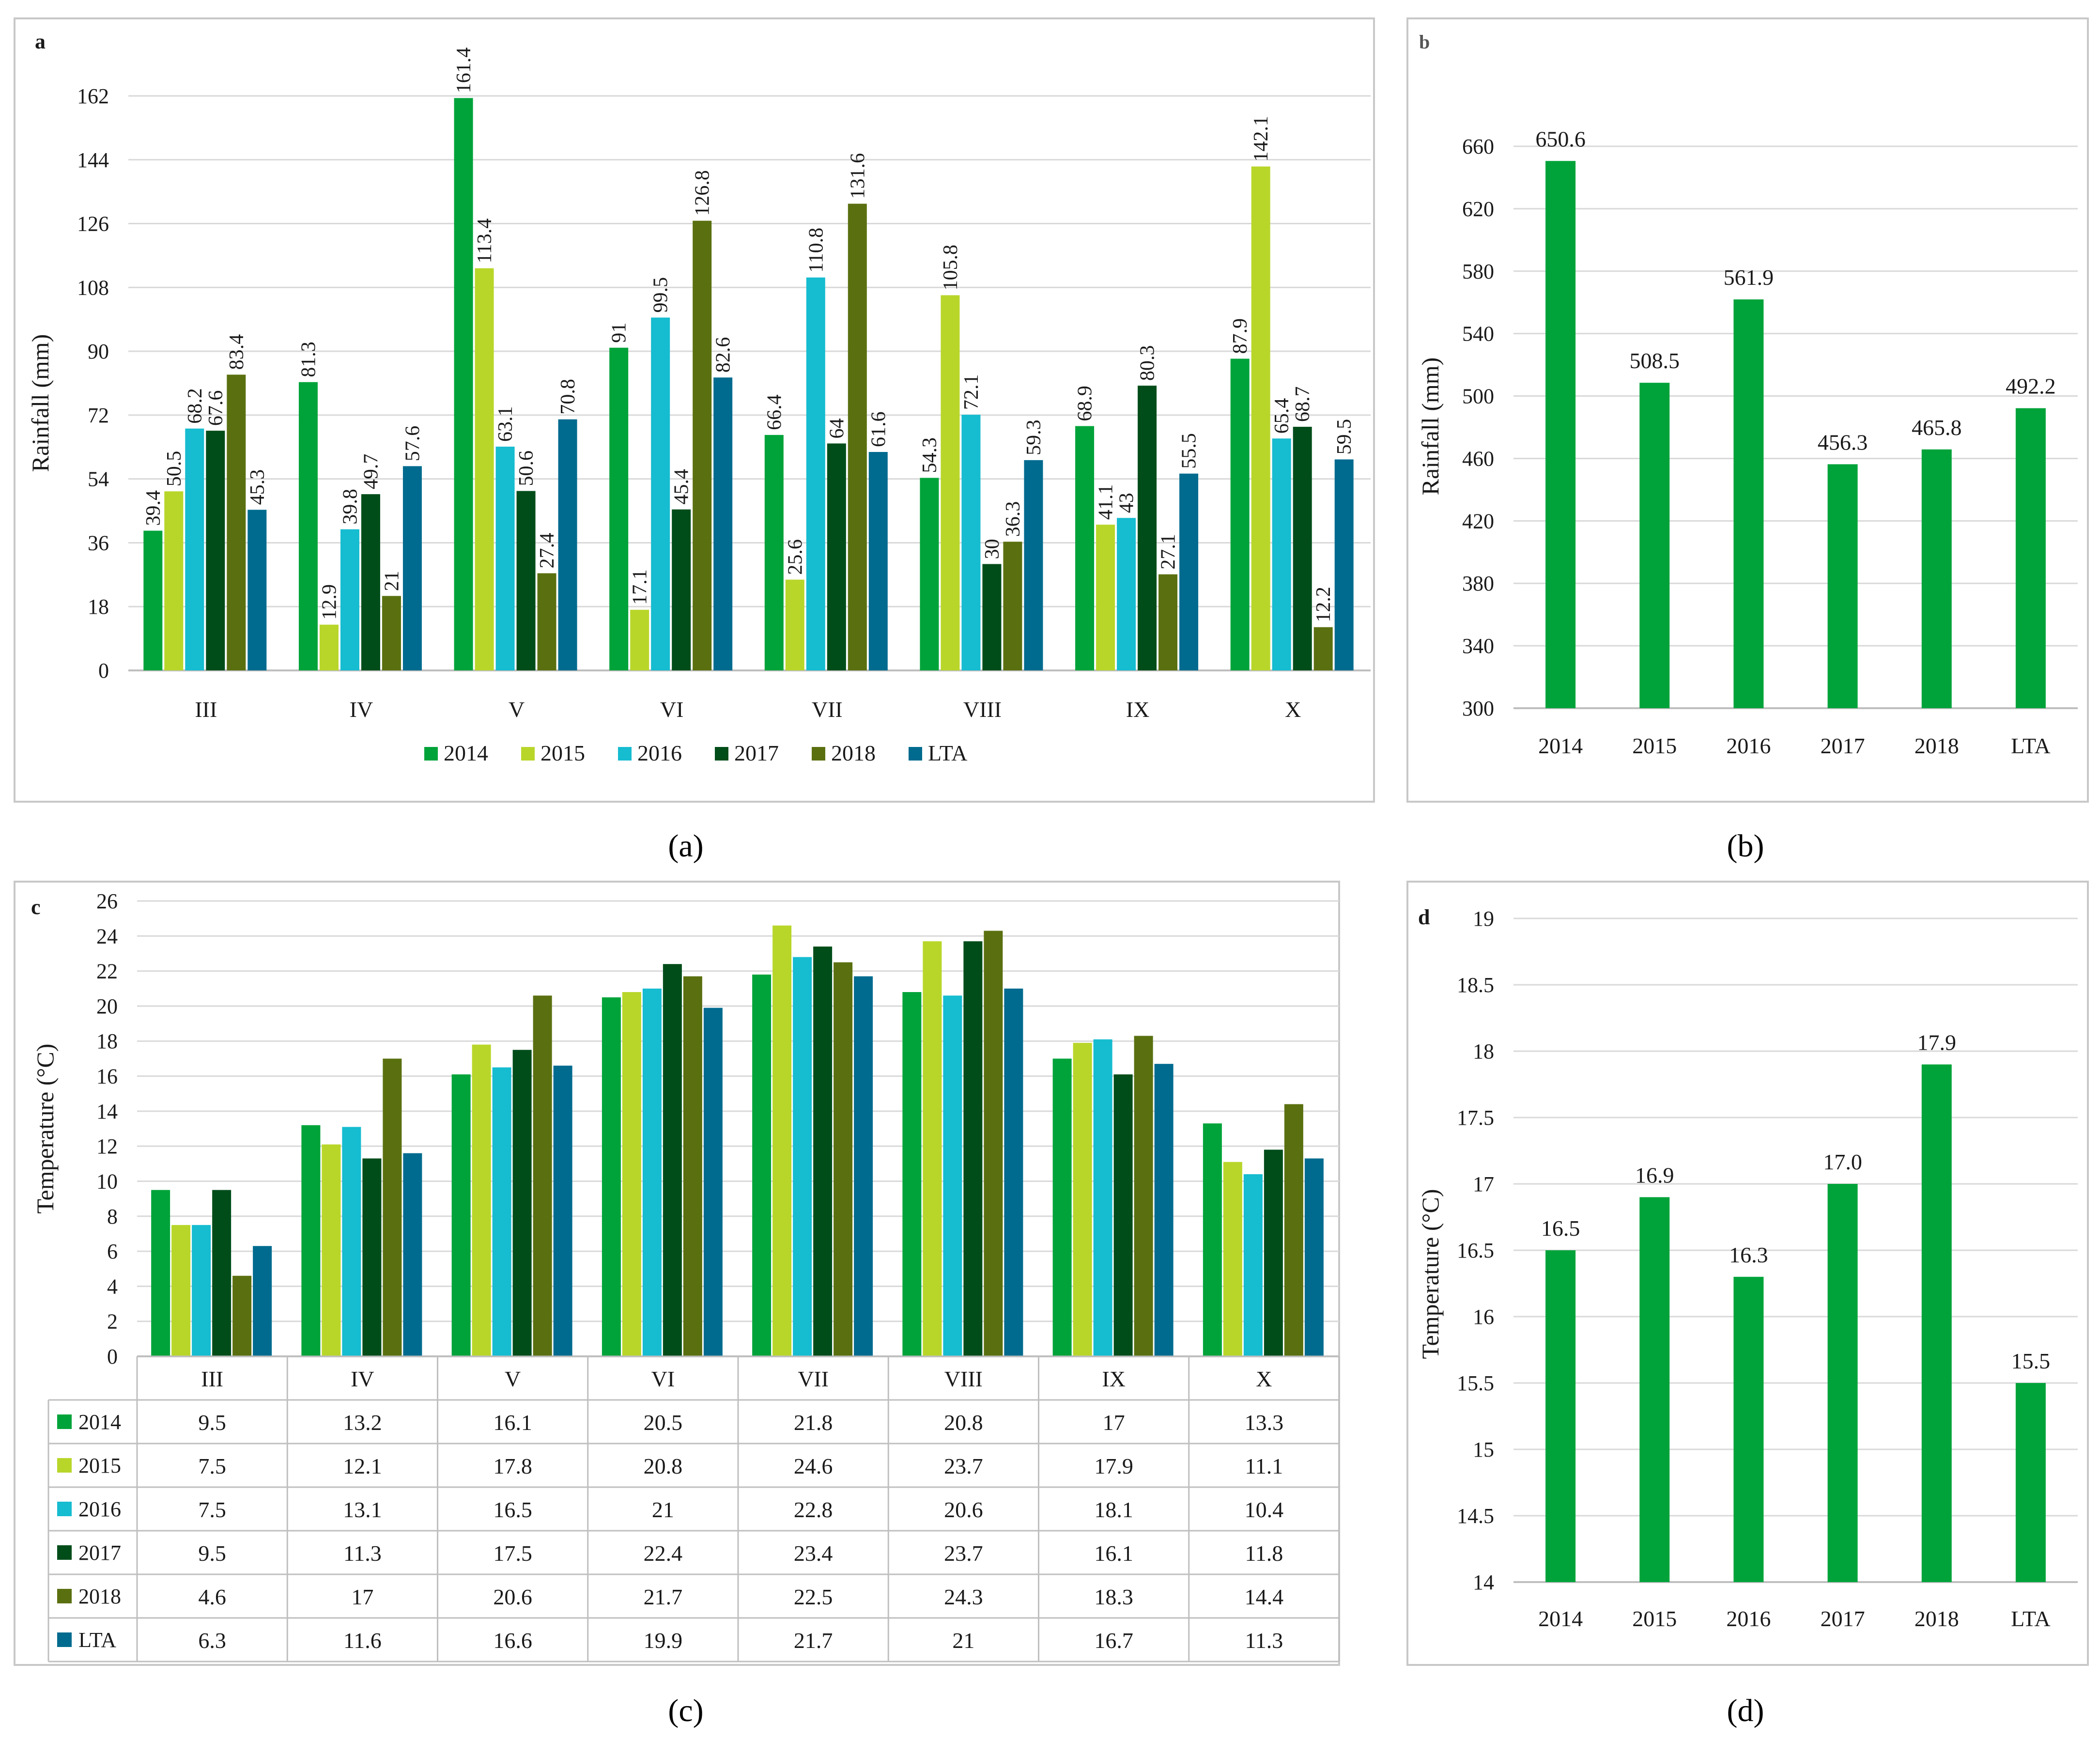  What do you see at coordinates (1475, 1250) in the screenshot?
I see `panel-d-y-tick-labels: 14 14.5 15 15.5 16 16.5 17 17.5 18 18.5 19` at bounding box center [1475, 1250].